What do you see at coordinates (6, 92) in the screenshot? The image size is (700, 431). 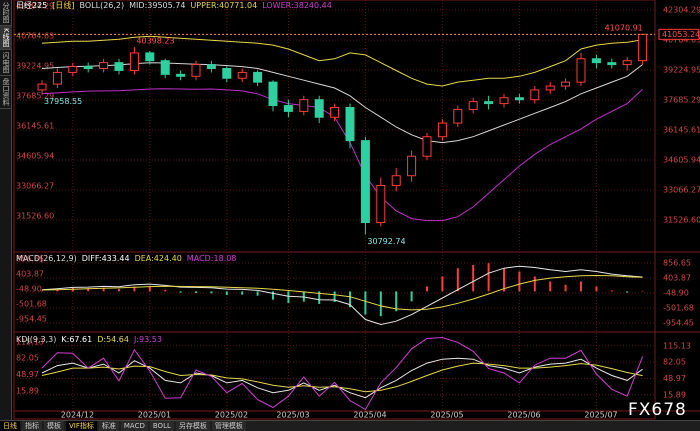 I see `side-tab: 盘口资料` at bounding box center [6, 92].